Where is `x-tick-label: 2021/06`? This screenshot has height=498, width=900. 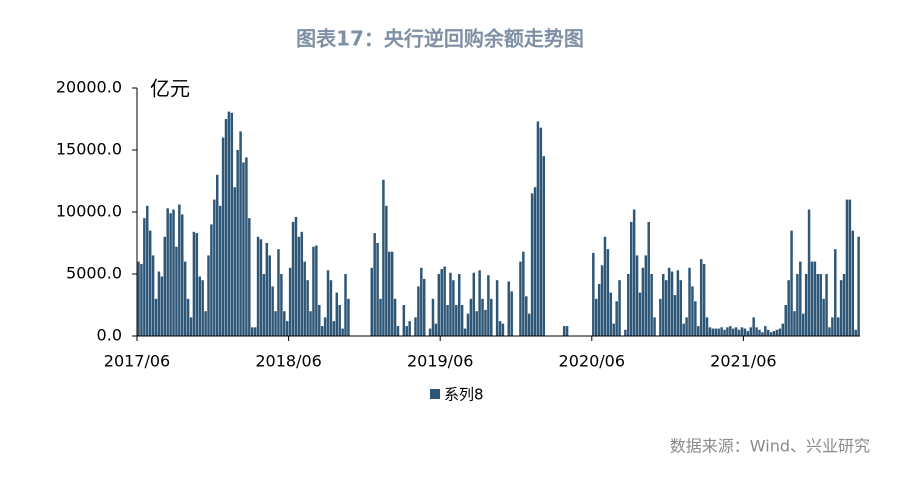
x-tick-label: 2021/06 is located at coordinates (743, 361).